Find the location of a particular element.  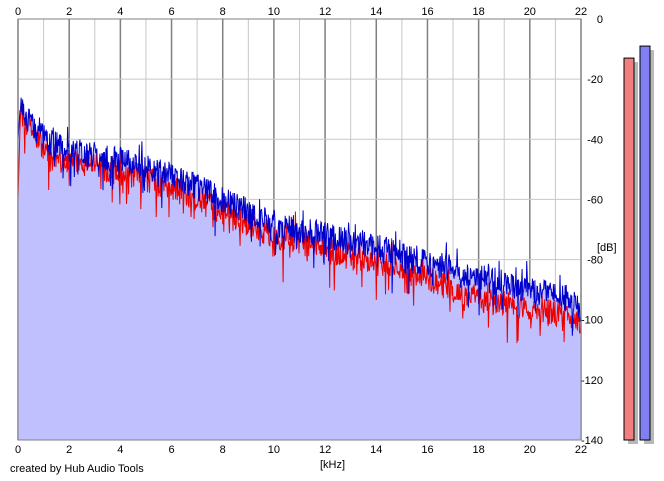

x-tick-label-top: 2 is located at coordinates (69, 12).